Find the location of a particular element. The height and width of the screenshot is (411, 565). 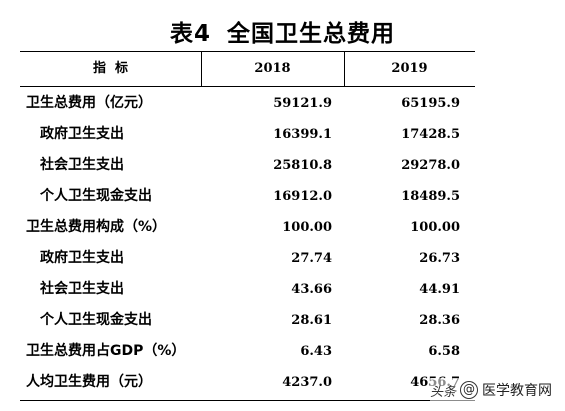

table-row: 卫生总费用构成（%） 100.00 100.00 is located at coordinates (282, 227).